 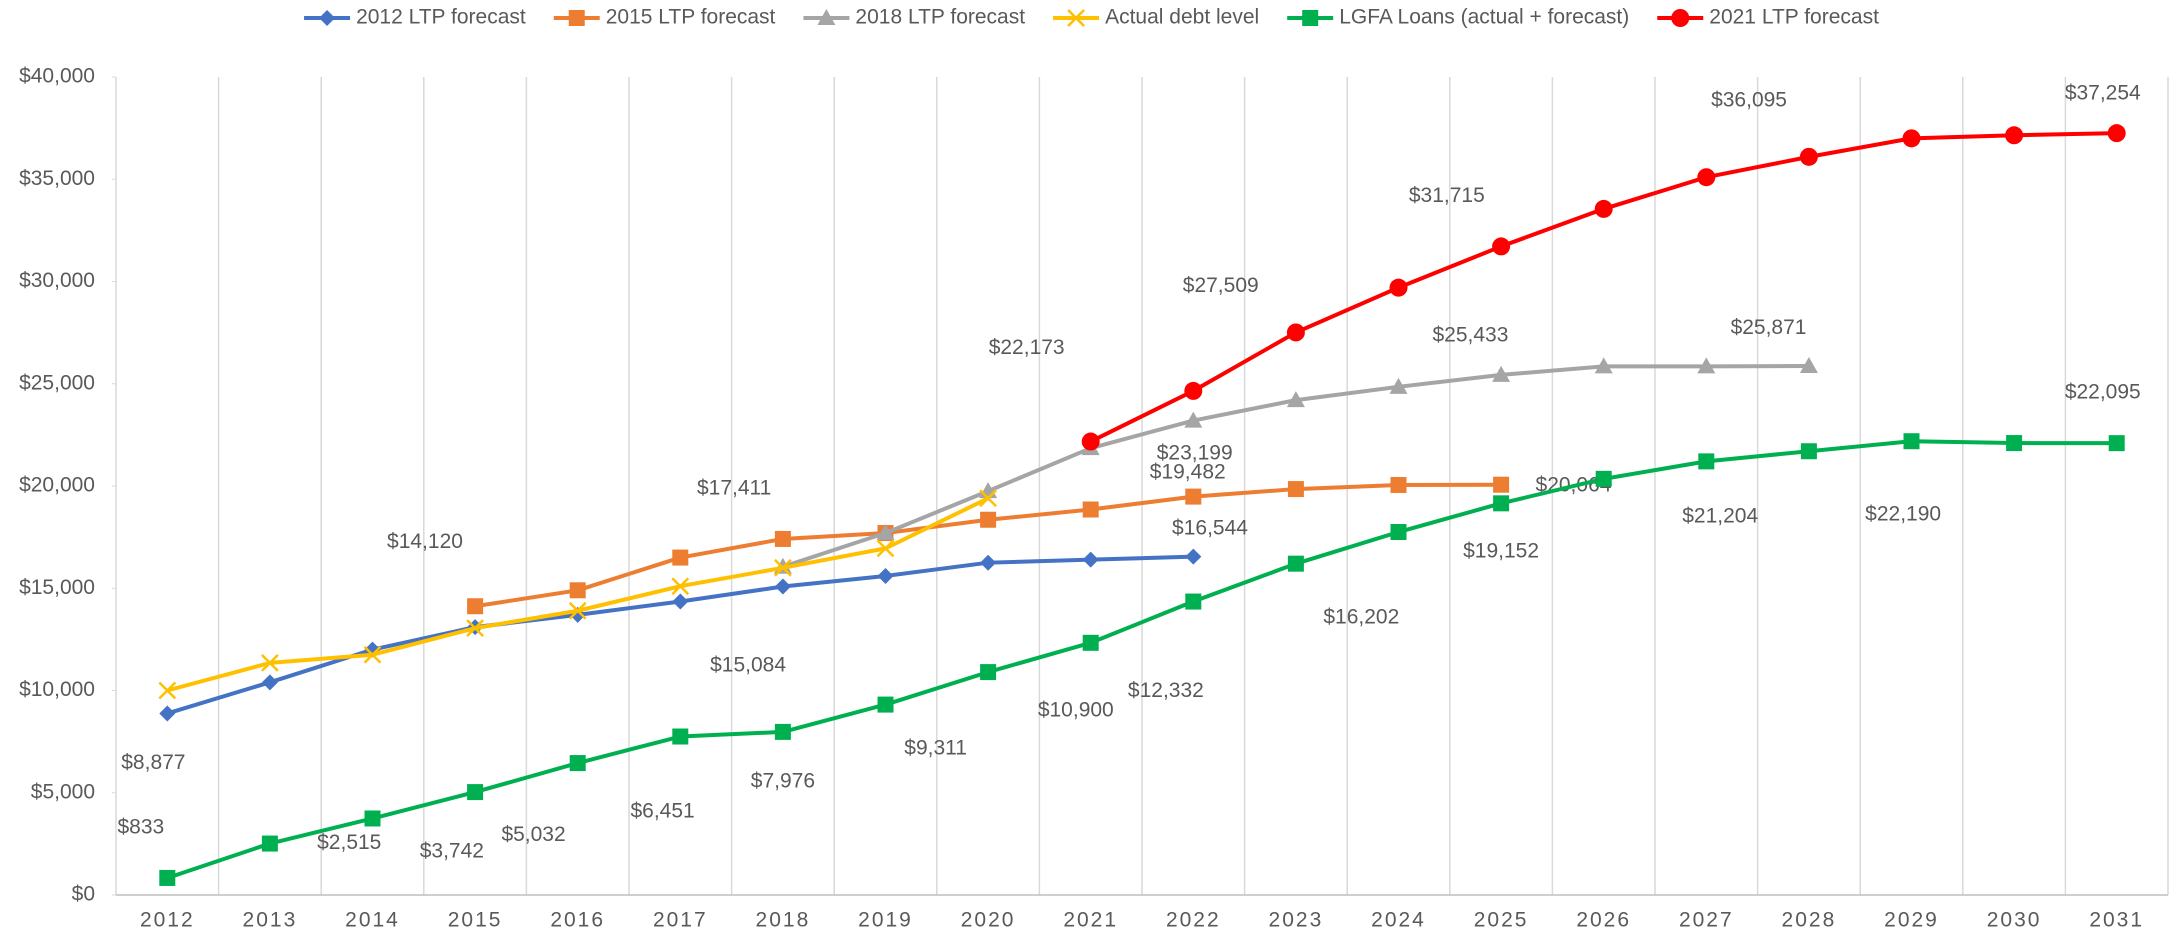 What do you see at coordinates (680, 920) in the screenshot?
I see `x-tick-label: 2017` at bounding box center [680, 920].